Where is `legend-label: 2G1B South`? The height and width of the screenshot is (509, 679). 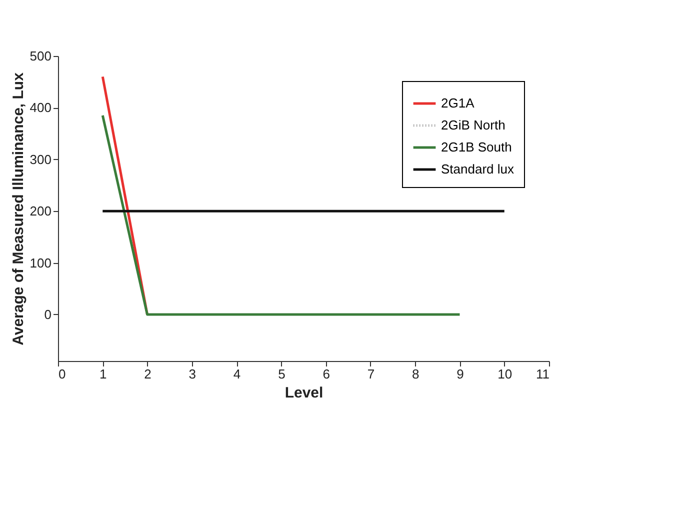
legend-label: 2G1B South is located at coordinates (476, 147).